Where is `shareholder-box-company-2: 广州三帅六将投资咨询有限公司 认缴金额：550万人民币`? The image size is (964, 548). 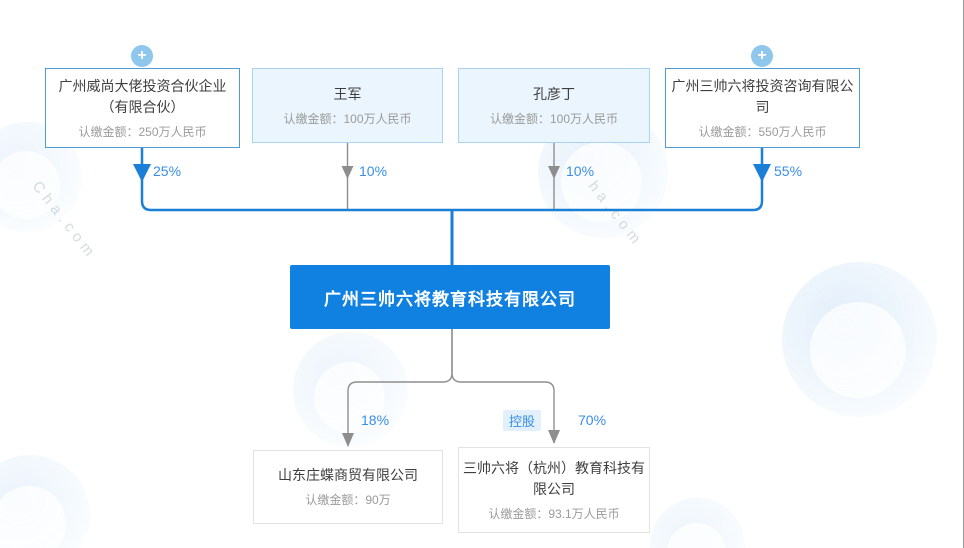
shareholder-box-company-2: 广州三帅六将投资咨询有限公司 认缴金额：550万人民币 is located at coordinates (762, 108).